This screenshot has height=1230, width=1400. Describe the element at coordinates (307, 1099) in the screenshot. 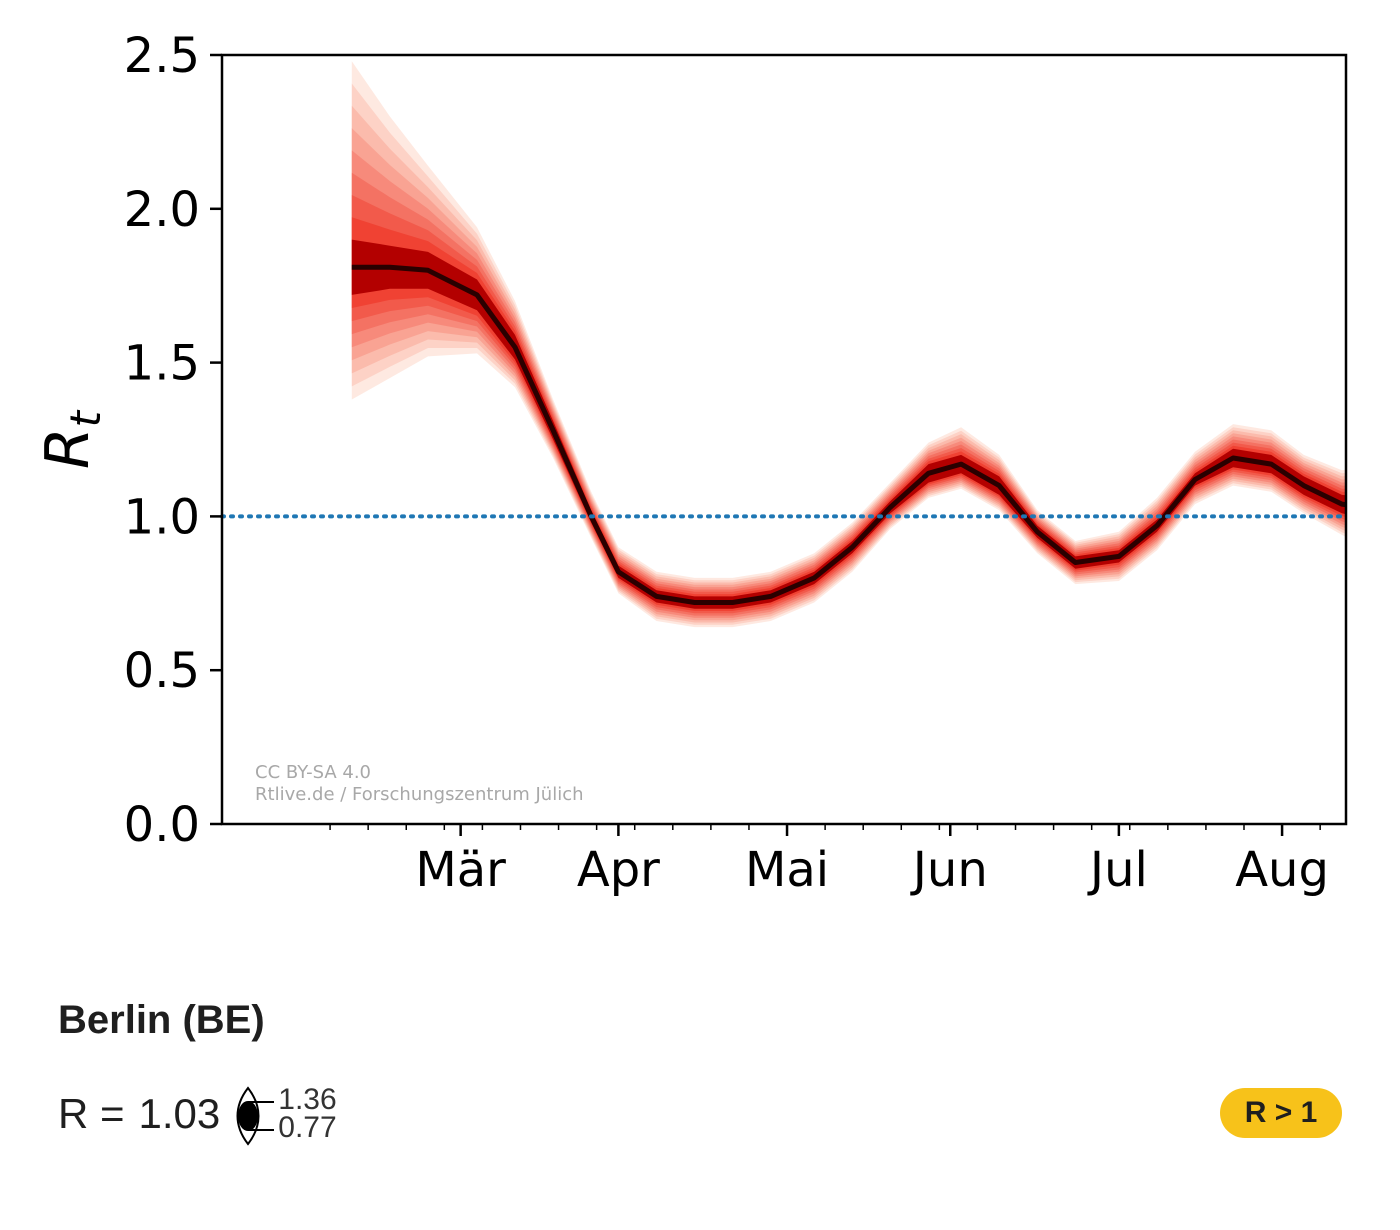

I see `ci-upper: 1.36` at that location.